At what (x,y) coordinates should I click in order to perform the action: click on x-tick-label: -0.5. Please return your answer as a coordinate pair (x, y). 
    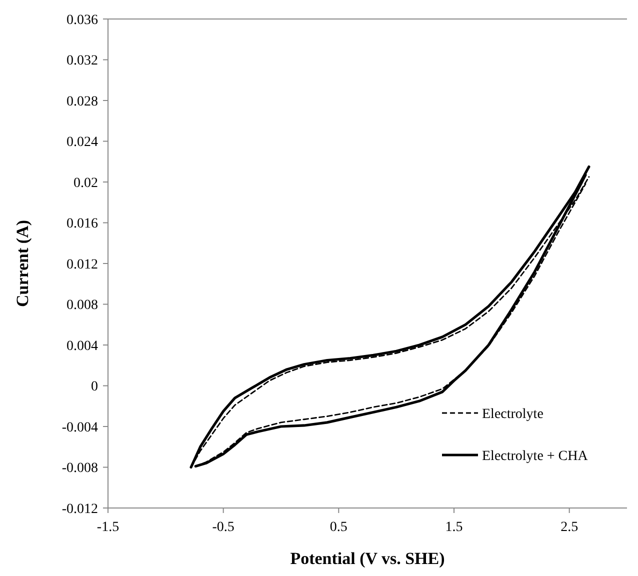
    Looking at the image, I should click on (223, 527).